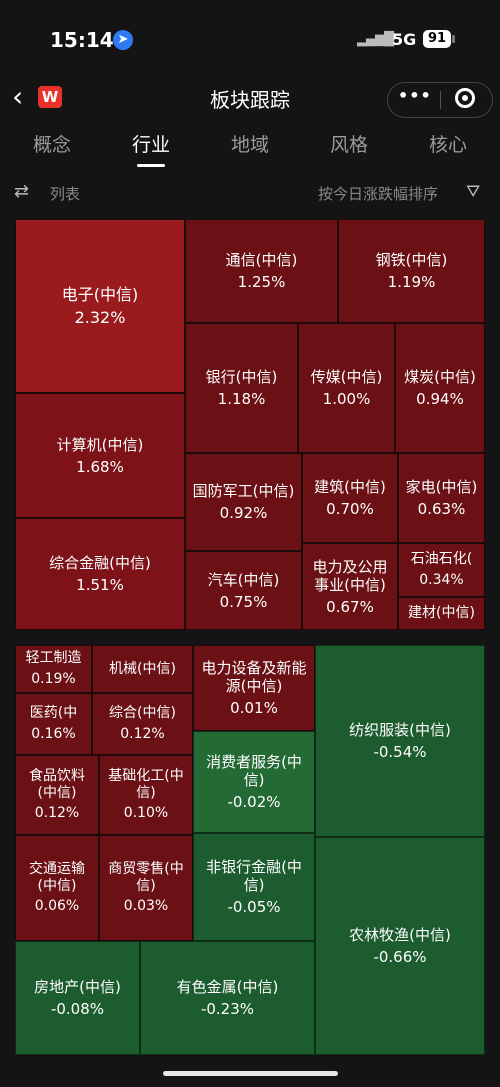 This screenshot has height=1087, width=500. Describe the element at coordinates (100, 563) in the screenshot. I see `sector-name: 综合金融(中信)` at that location.